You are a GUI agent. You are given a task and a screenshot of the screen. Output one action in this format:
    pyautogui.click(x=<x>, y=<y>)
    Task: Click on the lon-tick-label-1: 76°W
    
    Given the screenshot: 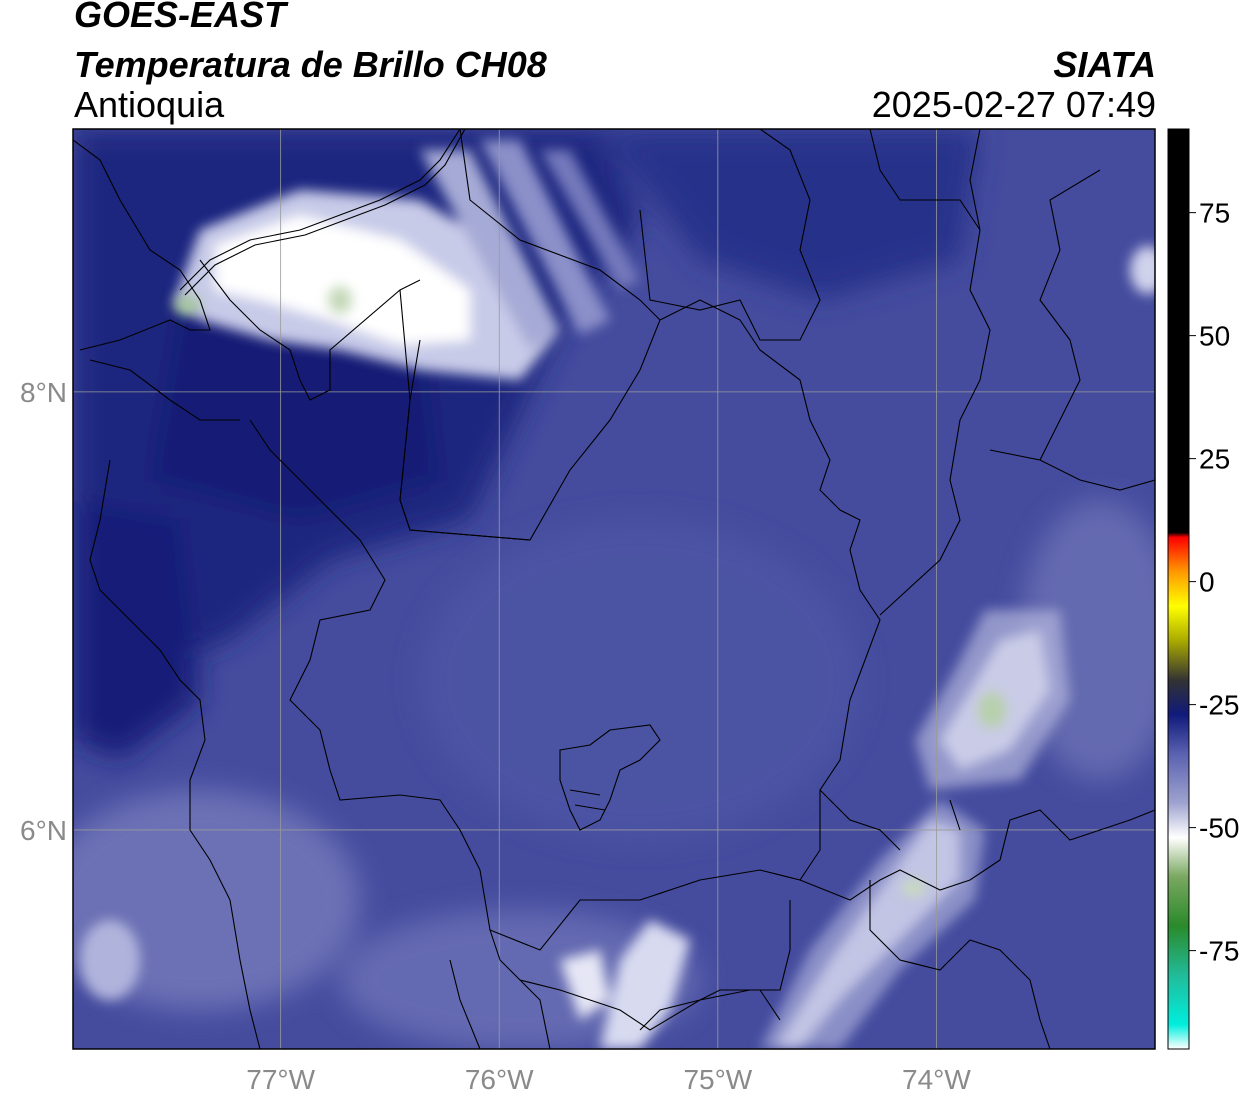 What is the action you would take?
    pyautogui.click(x=499, y=1079)
    